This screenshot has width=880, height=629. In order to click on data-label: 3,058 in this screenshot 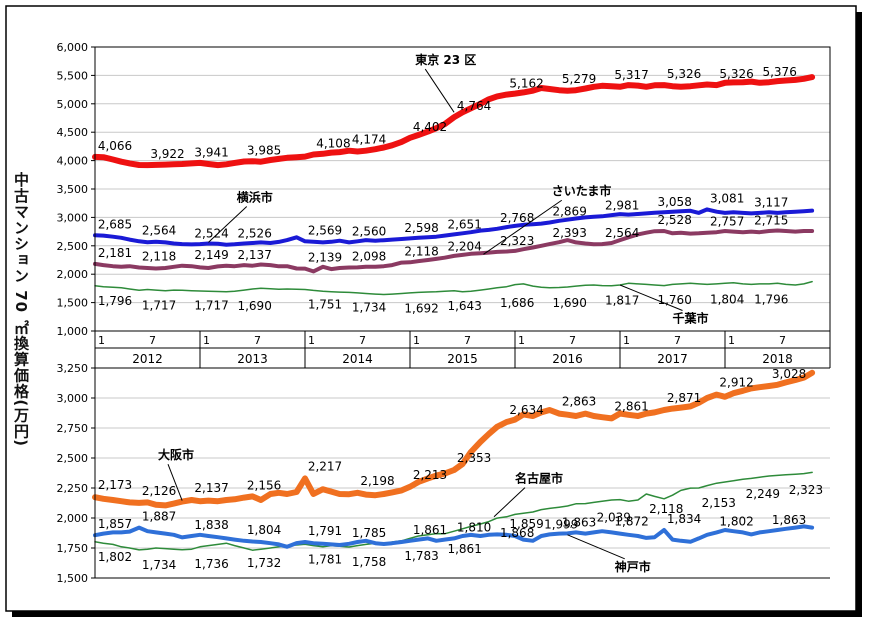, I will do `click(674, 202)`.